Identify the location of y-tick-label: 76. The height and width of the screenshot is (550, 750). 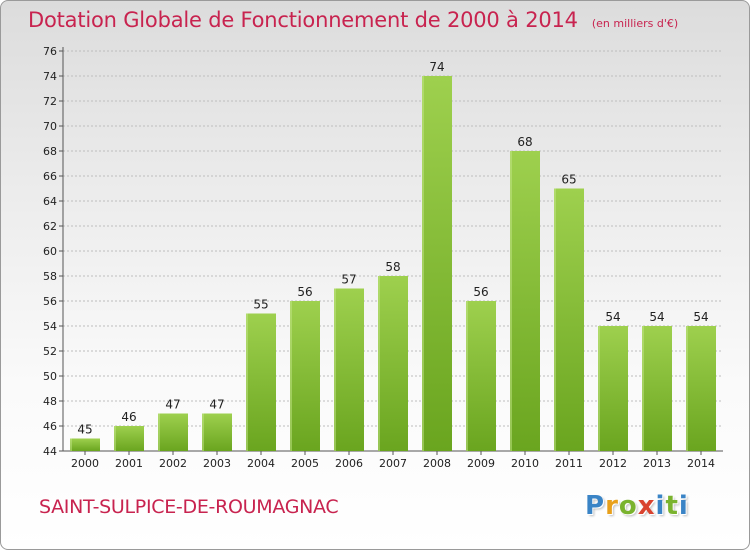
(50, 51).